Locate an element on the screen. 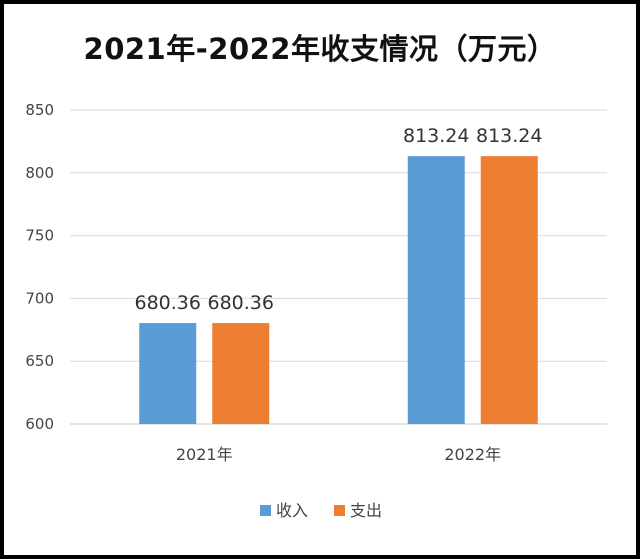  y-tick-label: 750 is located at coordinates (39, 236).